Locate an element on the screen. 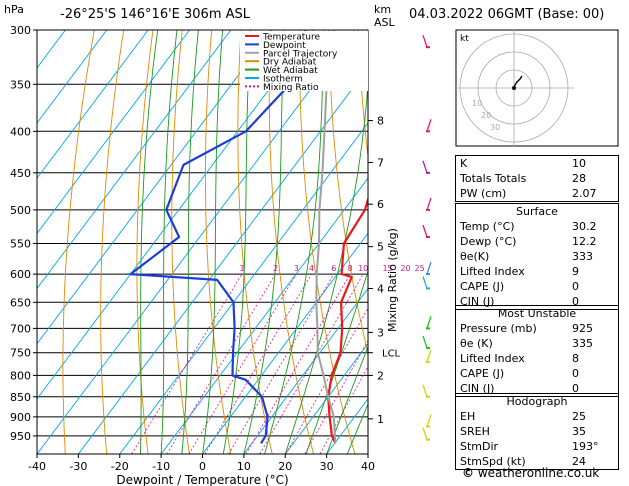 Image resolution: width=629 pixels, height=486 pixels. surface-row: CIN (J) 0 is located at coordinates (519, 301).